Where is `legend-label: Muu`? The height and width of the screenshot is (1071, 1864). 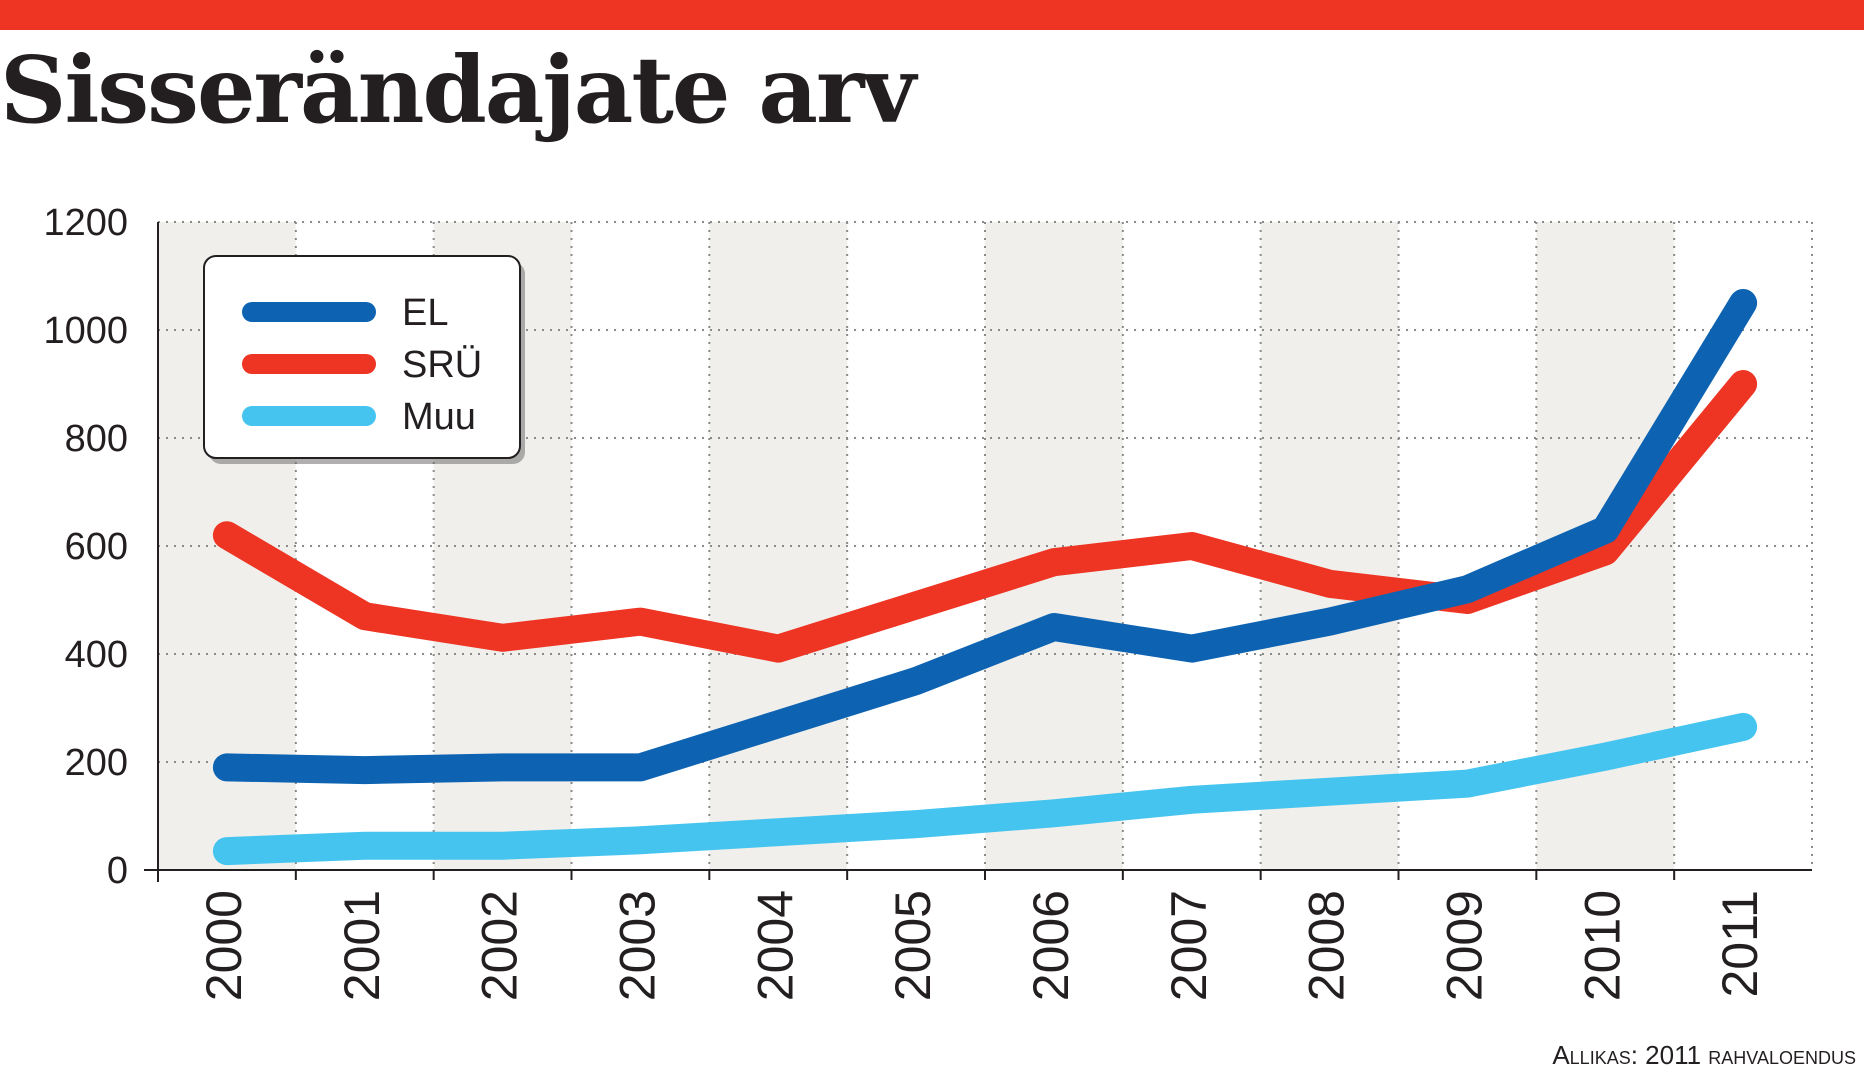
legend-label: Muu is located at coordinates (439, 417).